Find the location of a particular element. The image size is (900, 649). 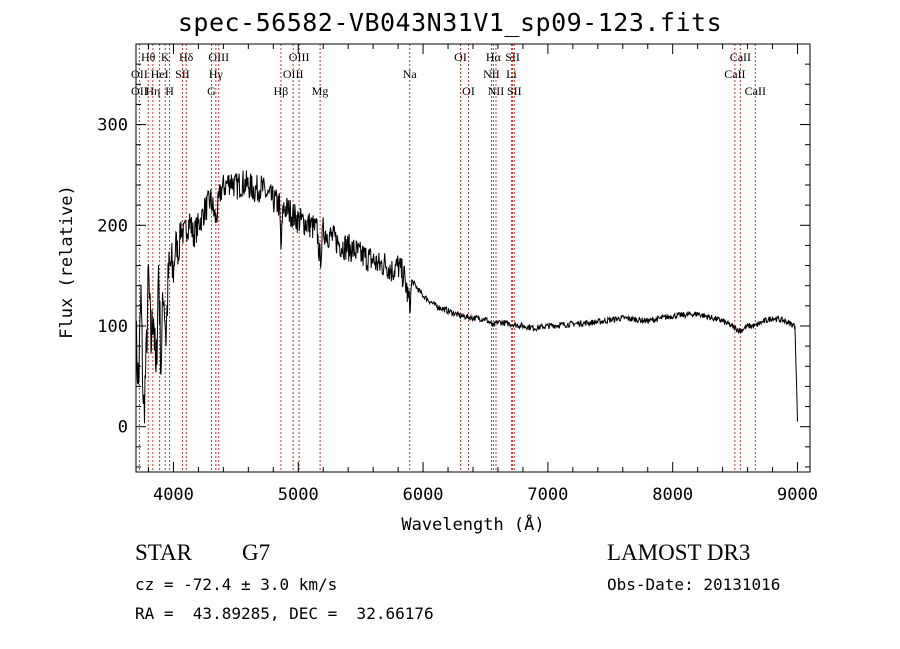

redshift-info: cz = -72.4 ± 3.0 km/s is located at coordinates (236, 584).